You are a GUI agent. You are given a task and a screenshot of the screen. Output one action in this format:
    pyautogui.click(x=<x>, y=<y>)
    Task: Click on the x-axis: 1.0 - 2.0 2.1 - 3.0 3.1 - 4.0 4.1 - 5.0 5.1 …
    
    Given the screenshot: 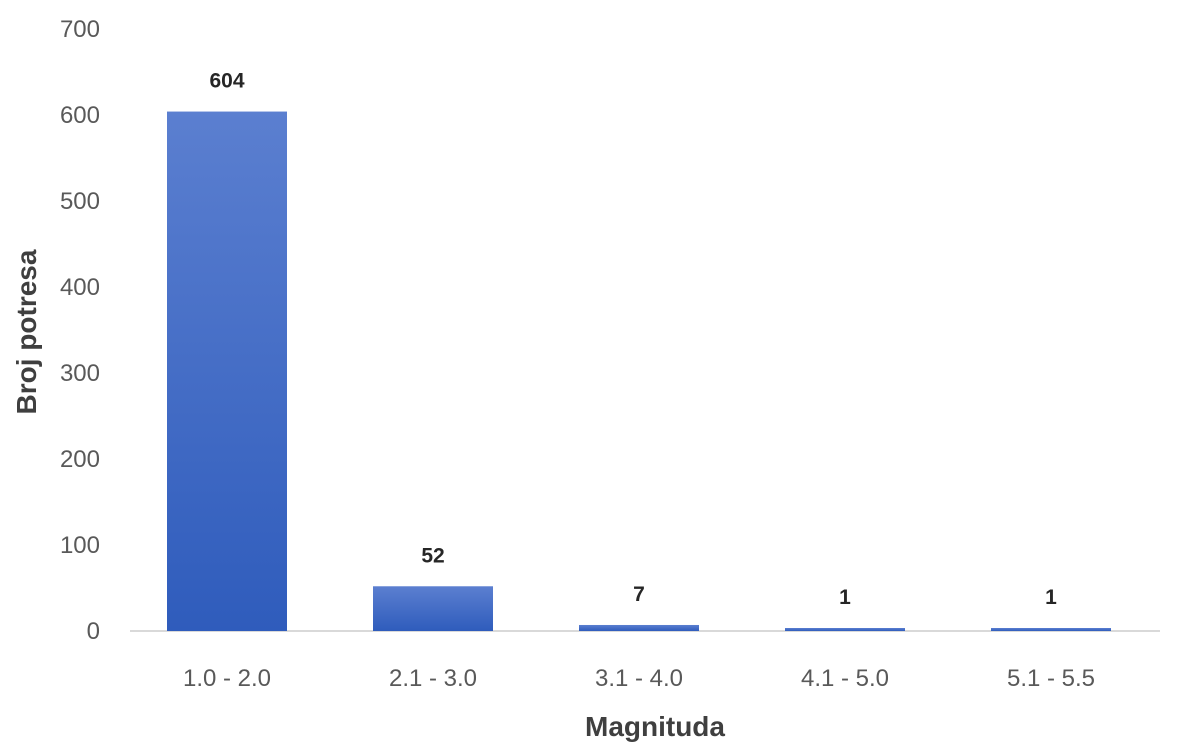 What is the action you would take?
    pyautogui.click(x=639, y=678)
    